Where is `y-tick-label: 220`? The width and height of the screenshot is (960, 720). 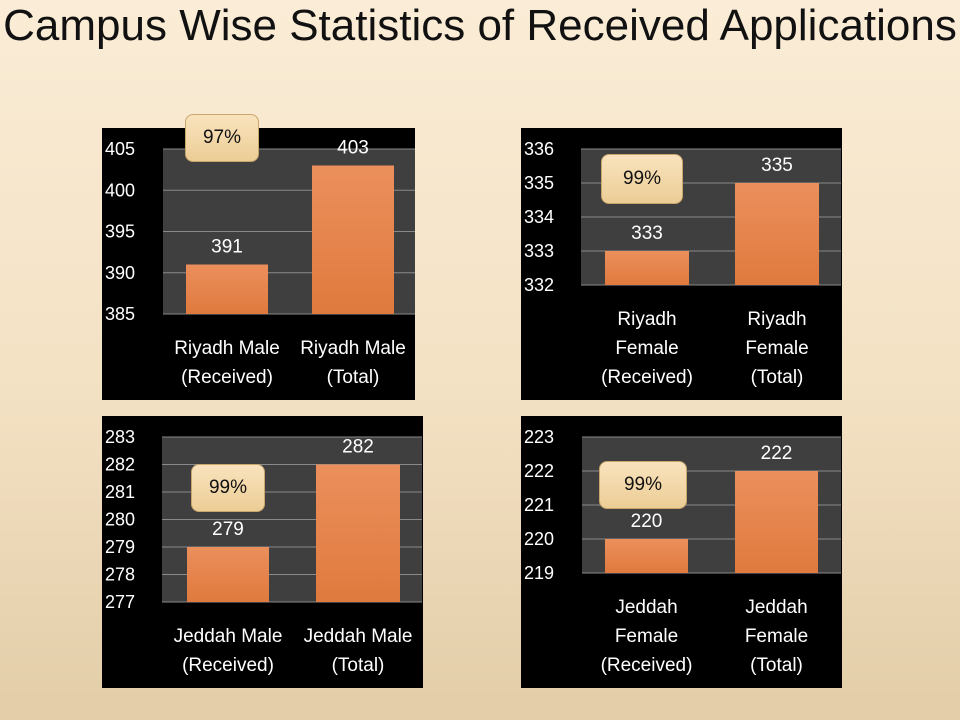 y-tick-label: 220 is located at coordinates (539, 539).